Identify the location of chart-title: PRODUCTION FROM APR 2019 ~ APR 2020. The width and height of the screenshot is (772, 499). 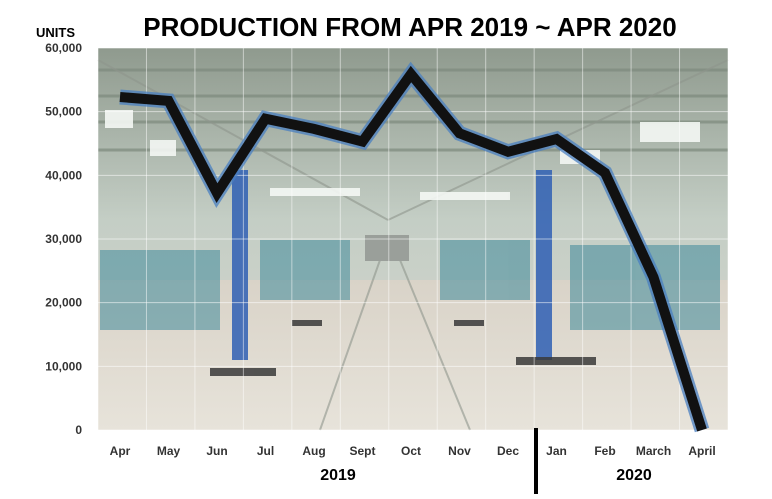
(409, 27).